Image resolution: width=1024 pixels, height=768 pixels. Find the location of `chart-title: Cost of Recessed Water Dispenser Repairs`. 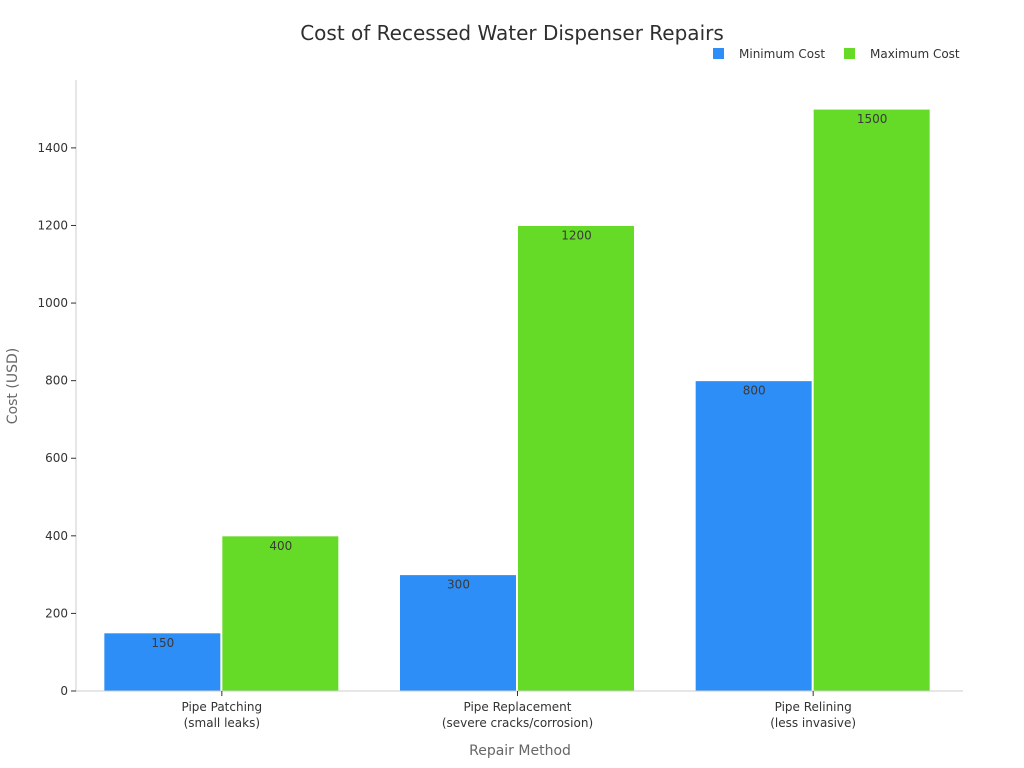

chart-title: Cost of Recessed Water Dispenser Repairs is located at coordinates (512, 33).